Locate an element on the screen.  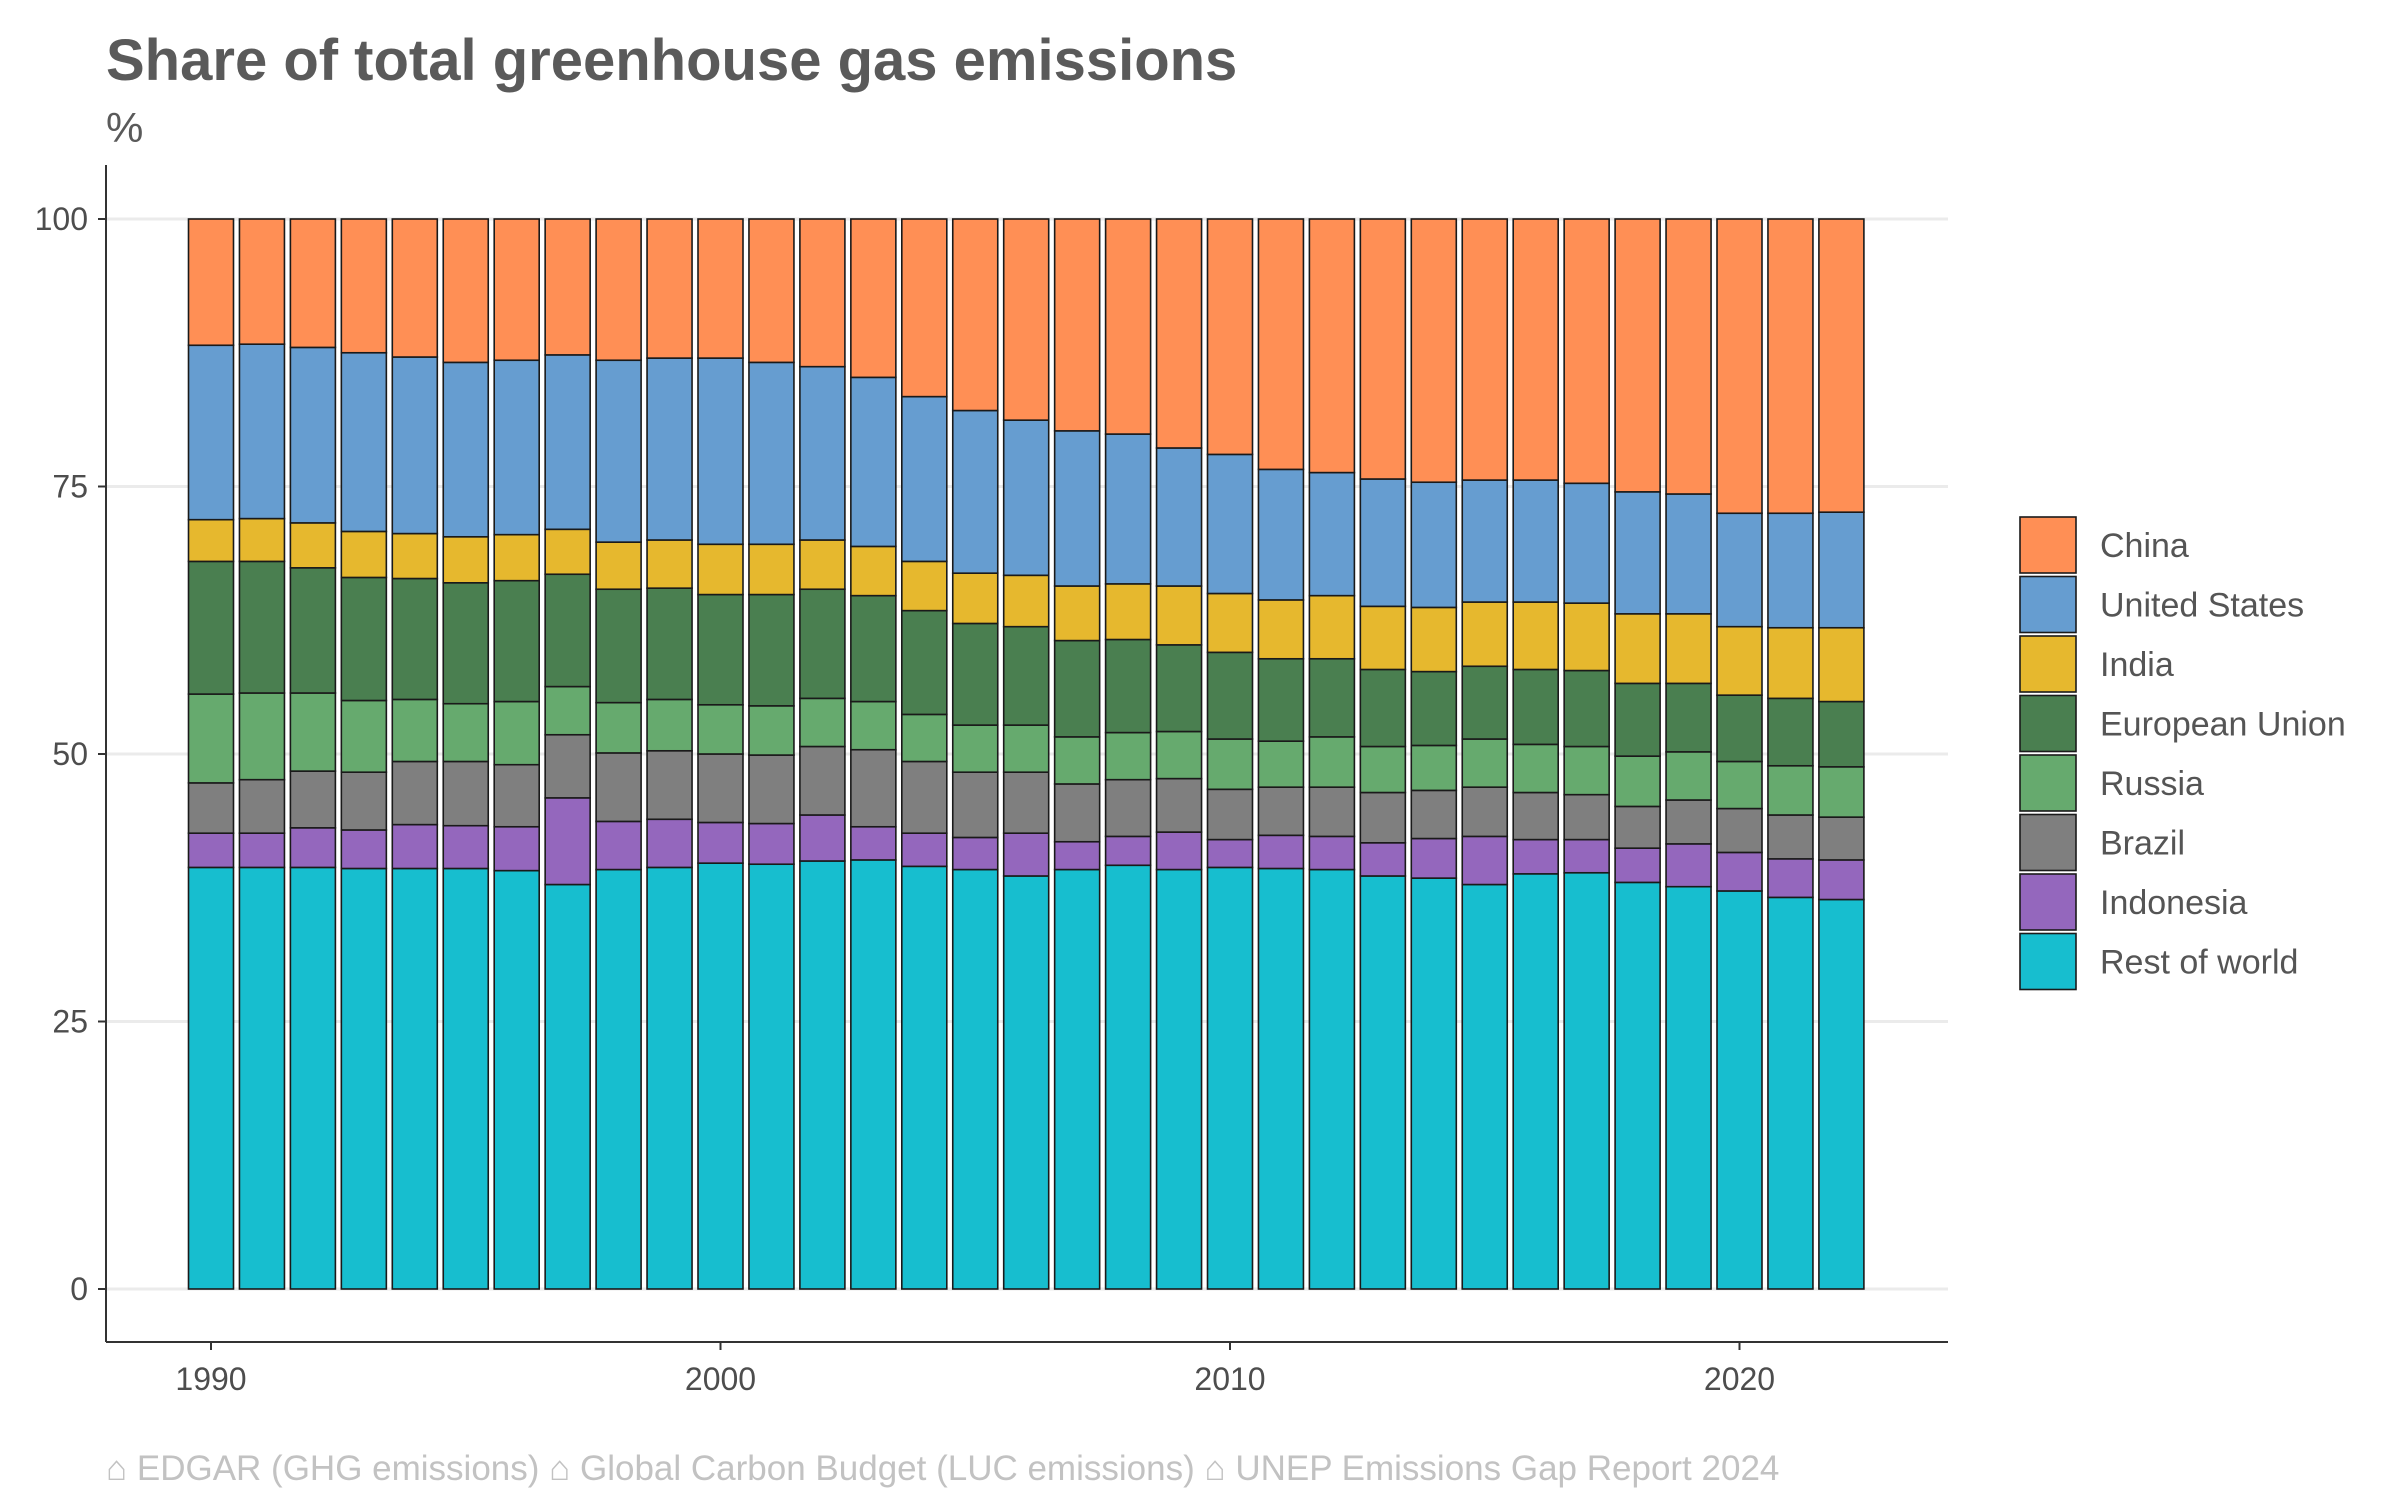
bar-russia-1990 is located at coordinates (211, 738).